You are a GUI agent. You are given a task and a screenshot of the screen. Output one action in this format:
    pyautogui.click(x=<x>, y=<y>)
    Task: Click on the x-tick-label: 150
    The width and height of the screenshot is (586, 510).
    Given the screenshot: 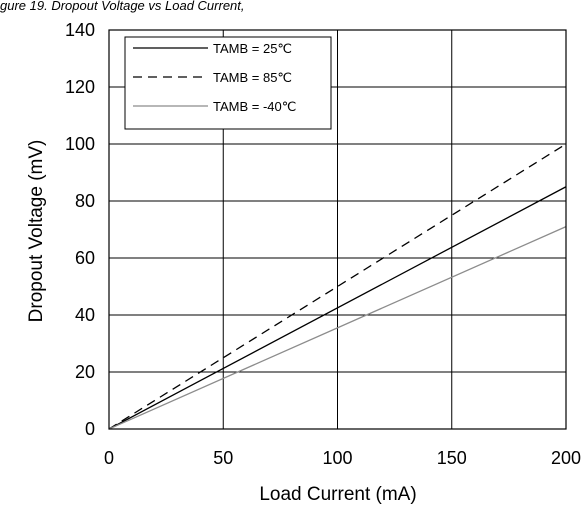 What is the action you would take?
    pyautogui.click(x=452, y=458)
    